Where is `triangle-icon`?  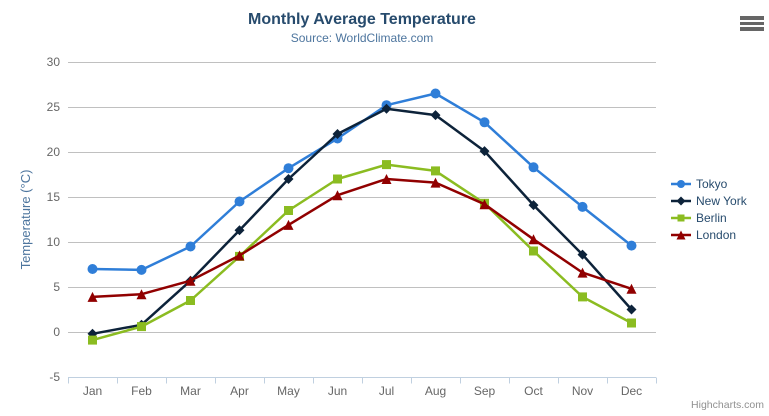 triangle-icon is located at coordinates (681, 234).